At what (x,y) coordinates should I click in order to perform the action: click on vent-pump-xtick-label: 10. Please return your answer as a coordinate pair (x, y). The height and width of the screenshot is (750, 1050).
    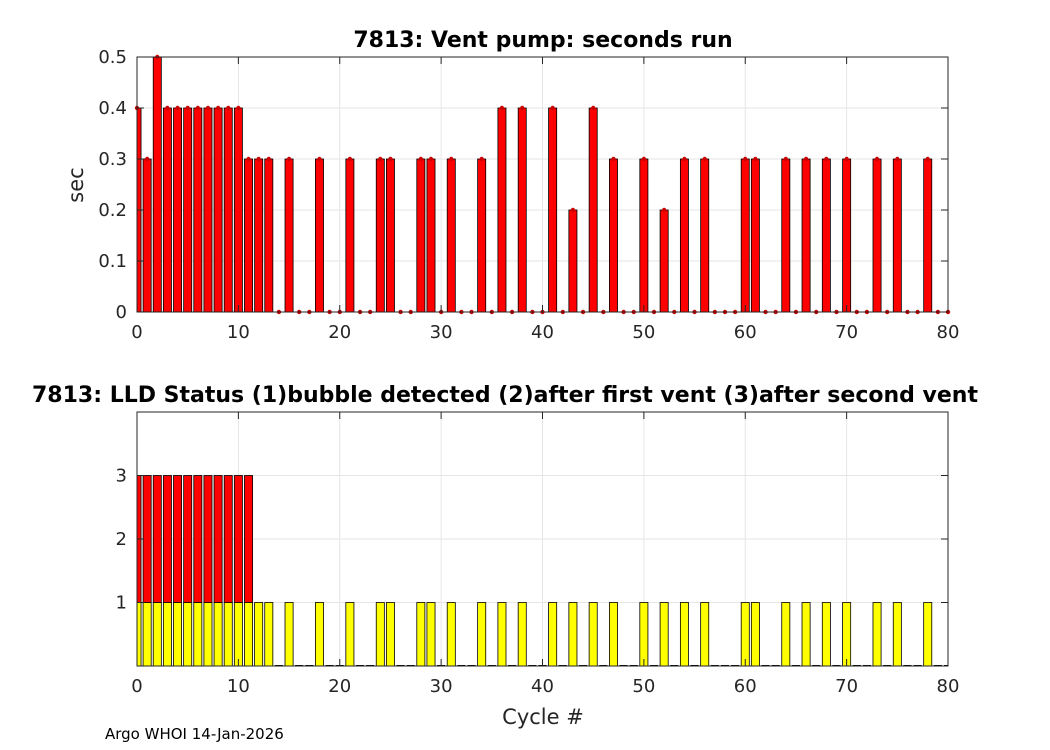
    Looking at the image, I should click on (238, 332).